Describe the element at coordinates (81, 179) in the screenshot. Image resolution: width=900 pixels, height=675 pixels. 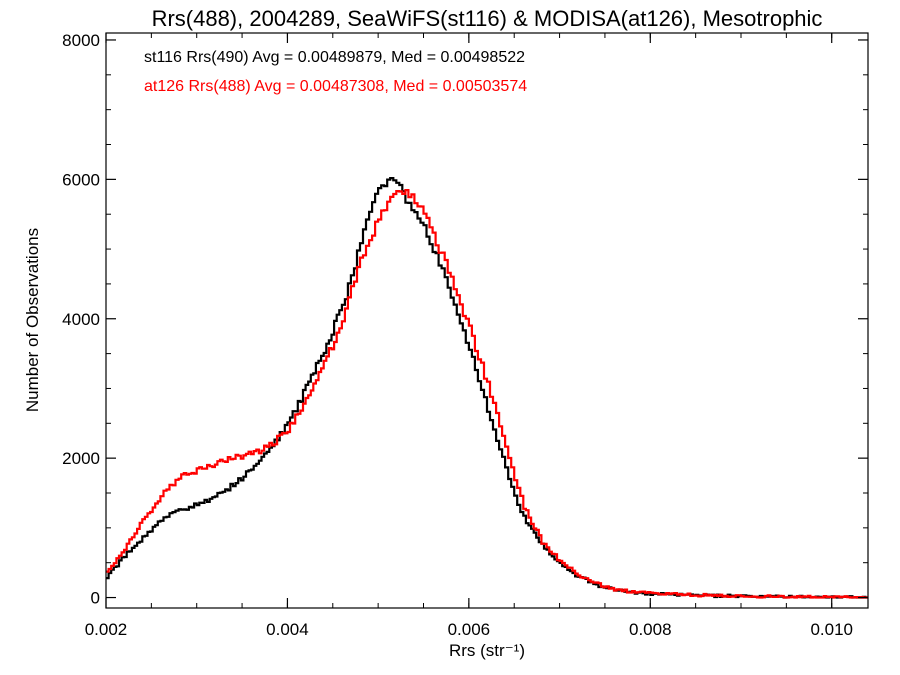
I see `y-tick-label: 6000` at that location.